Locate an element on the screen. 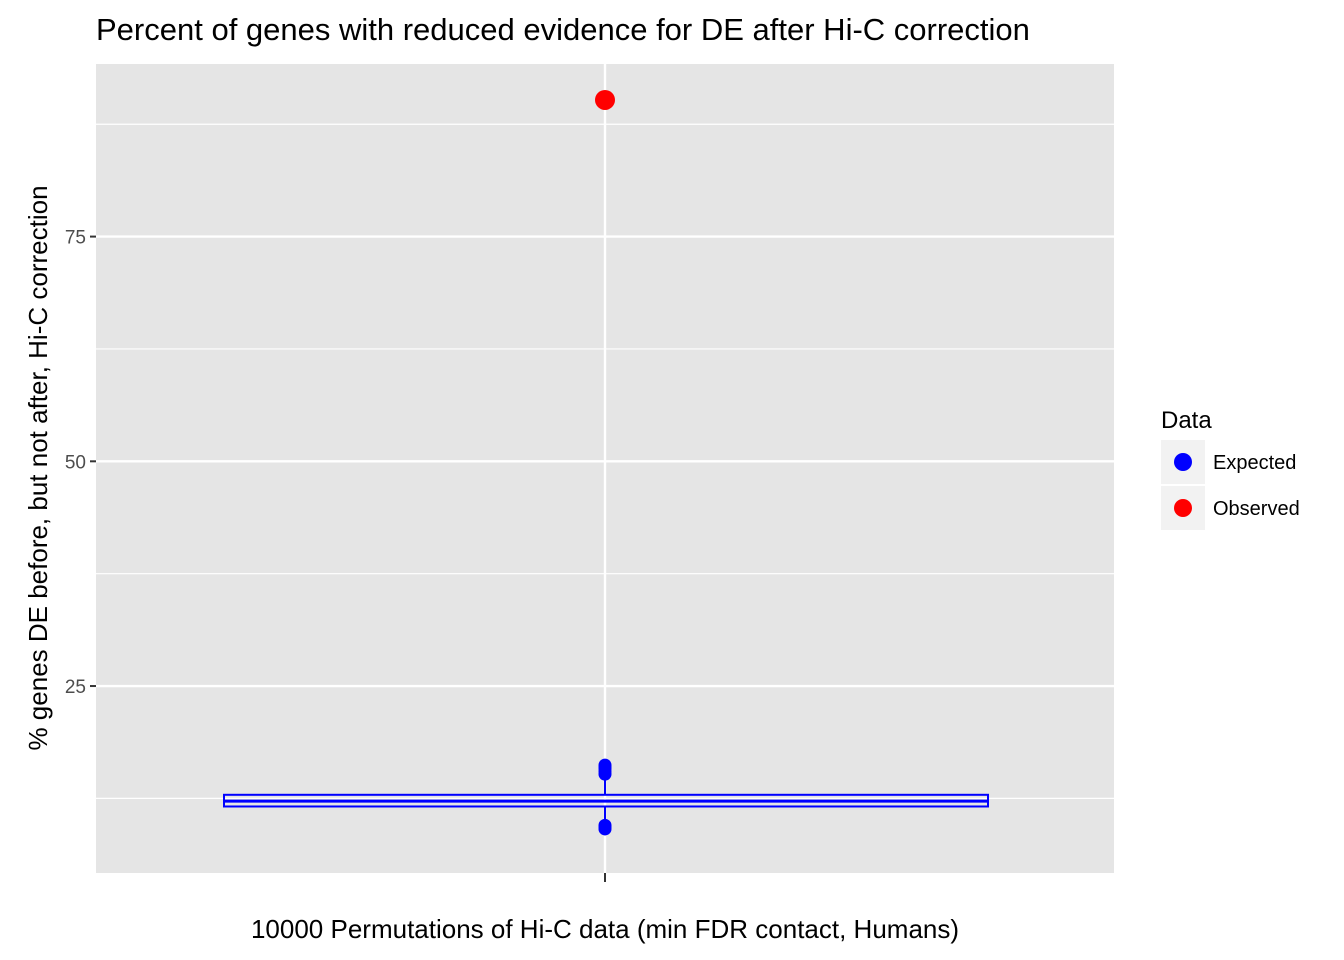 The height and width of the screenshot is (960, 1344). y-tick-label: 25 is located at coordinates (75, 687).